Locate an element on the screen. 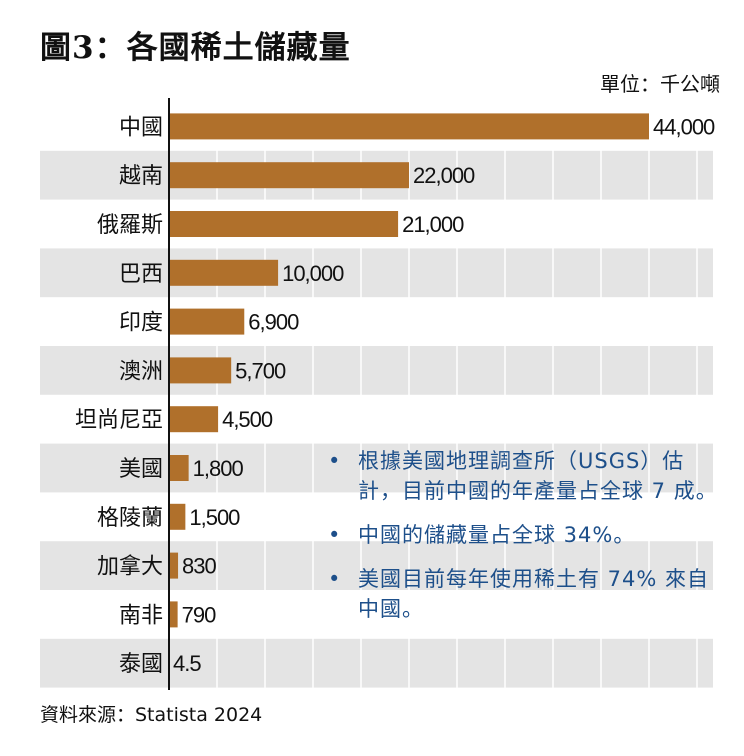  value-label: 6,900 is located at coordinates (273, 322).